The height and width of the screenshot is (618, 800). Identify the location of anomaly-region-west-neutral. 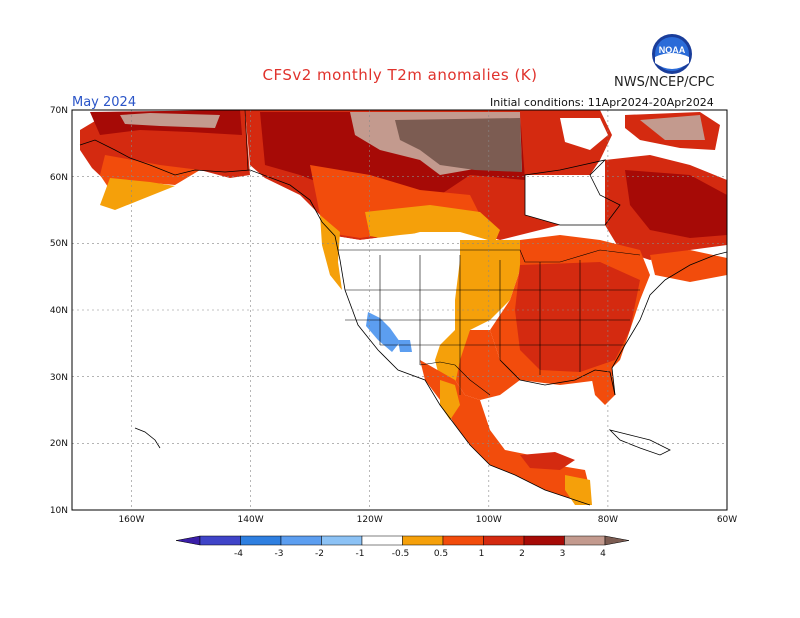
(402, 300).